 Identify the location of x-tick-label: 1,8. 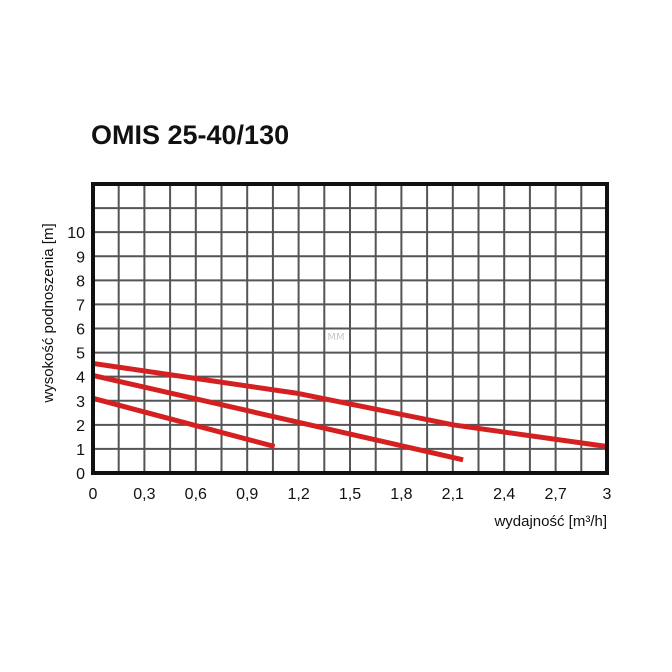
(401, 494).